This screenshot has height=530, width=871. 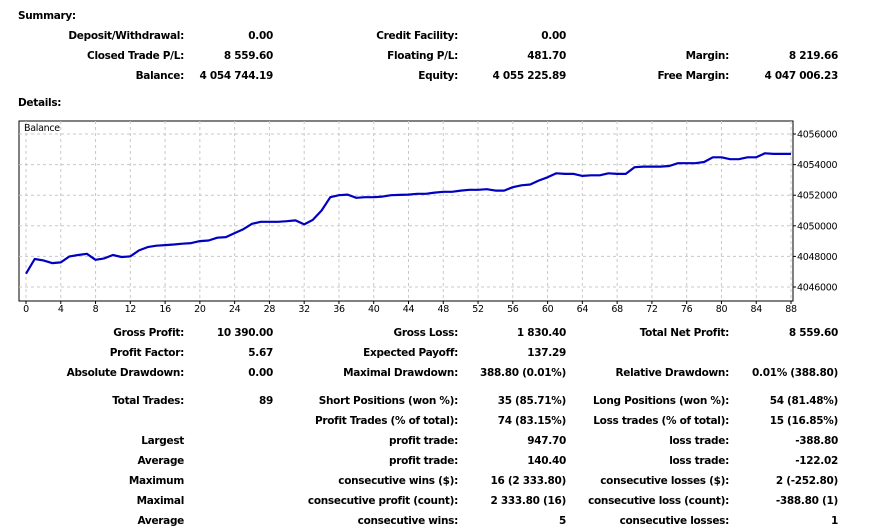 What do you see at coordinates (546, 461) in the screenshot?
I see `field-value: 140.40` at bounding box center [546, 461].